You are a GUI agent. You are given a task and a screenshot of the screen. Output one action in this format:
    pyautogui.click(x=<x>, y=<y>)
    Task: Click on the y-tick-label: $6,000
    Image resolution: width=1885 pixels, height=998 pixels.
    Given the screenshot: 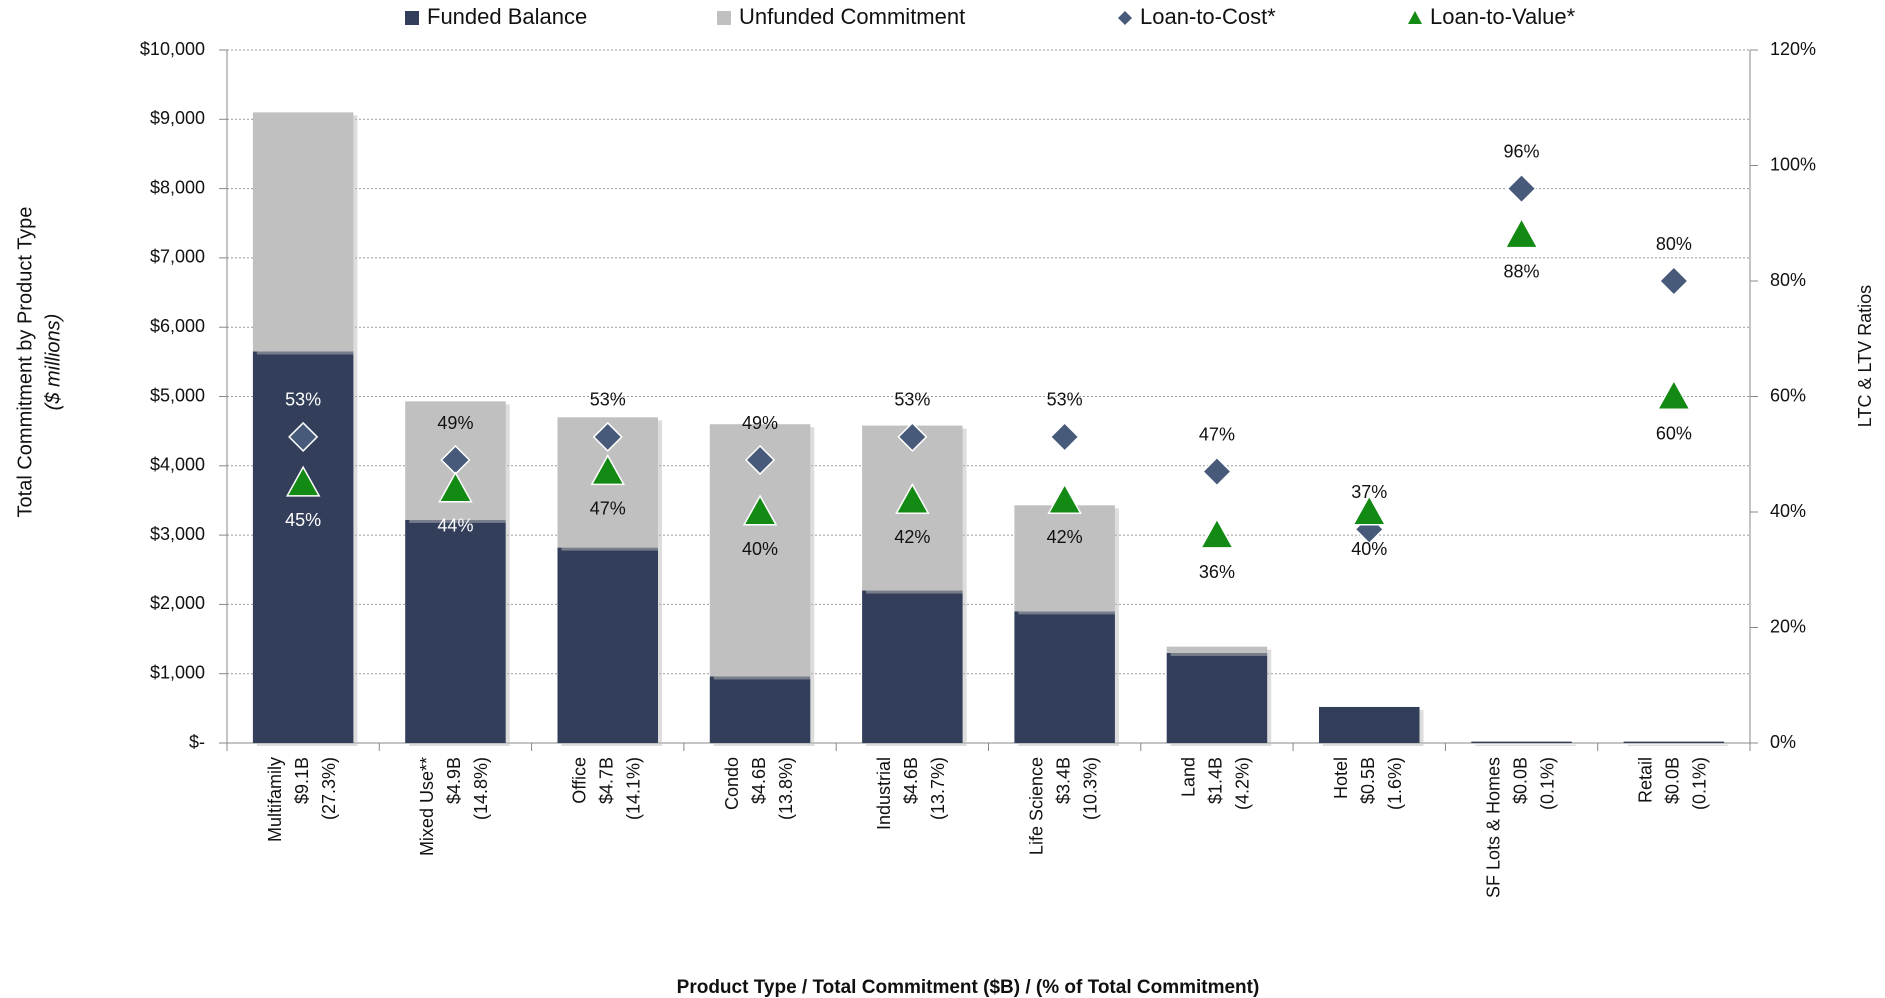 What is the action you would take?
    pyautogui.click(x=177, y=326)
    